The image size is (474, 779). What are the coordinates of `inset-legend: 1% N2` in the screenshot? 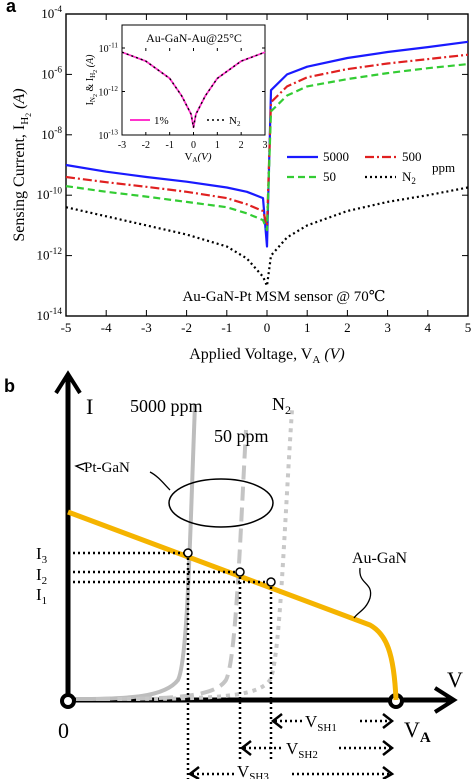 It's located at (185, 121).